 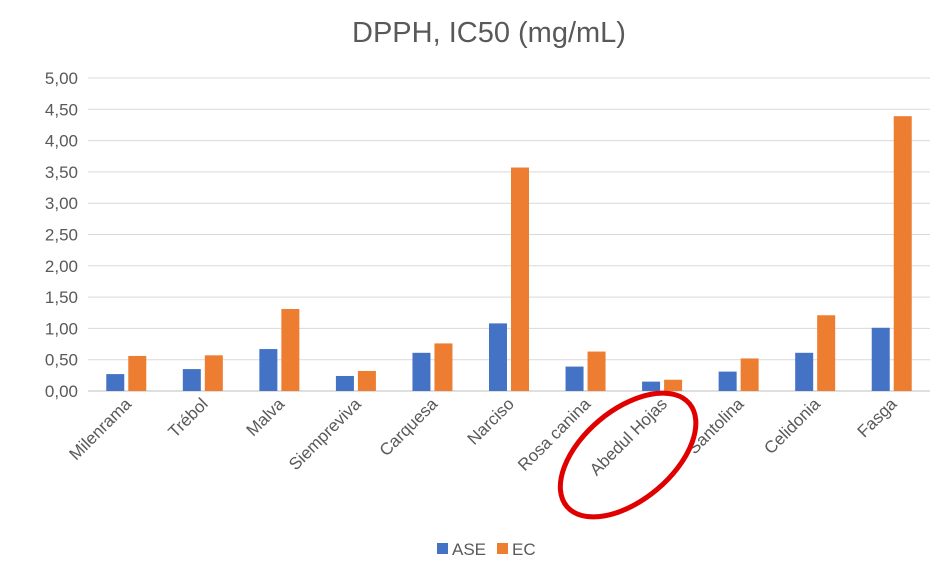 I want to click on annotation-ellipse, so click(x=628, y=455).